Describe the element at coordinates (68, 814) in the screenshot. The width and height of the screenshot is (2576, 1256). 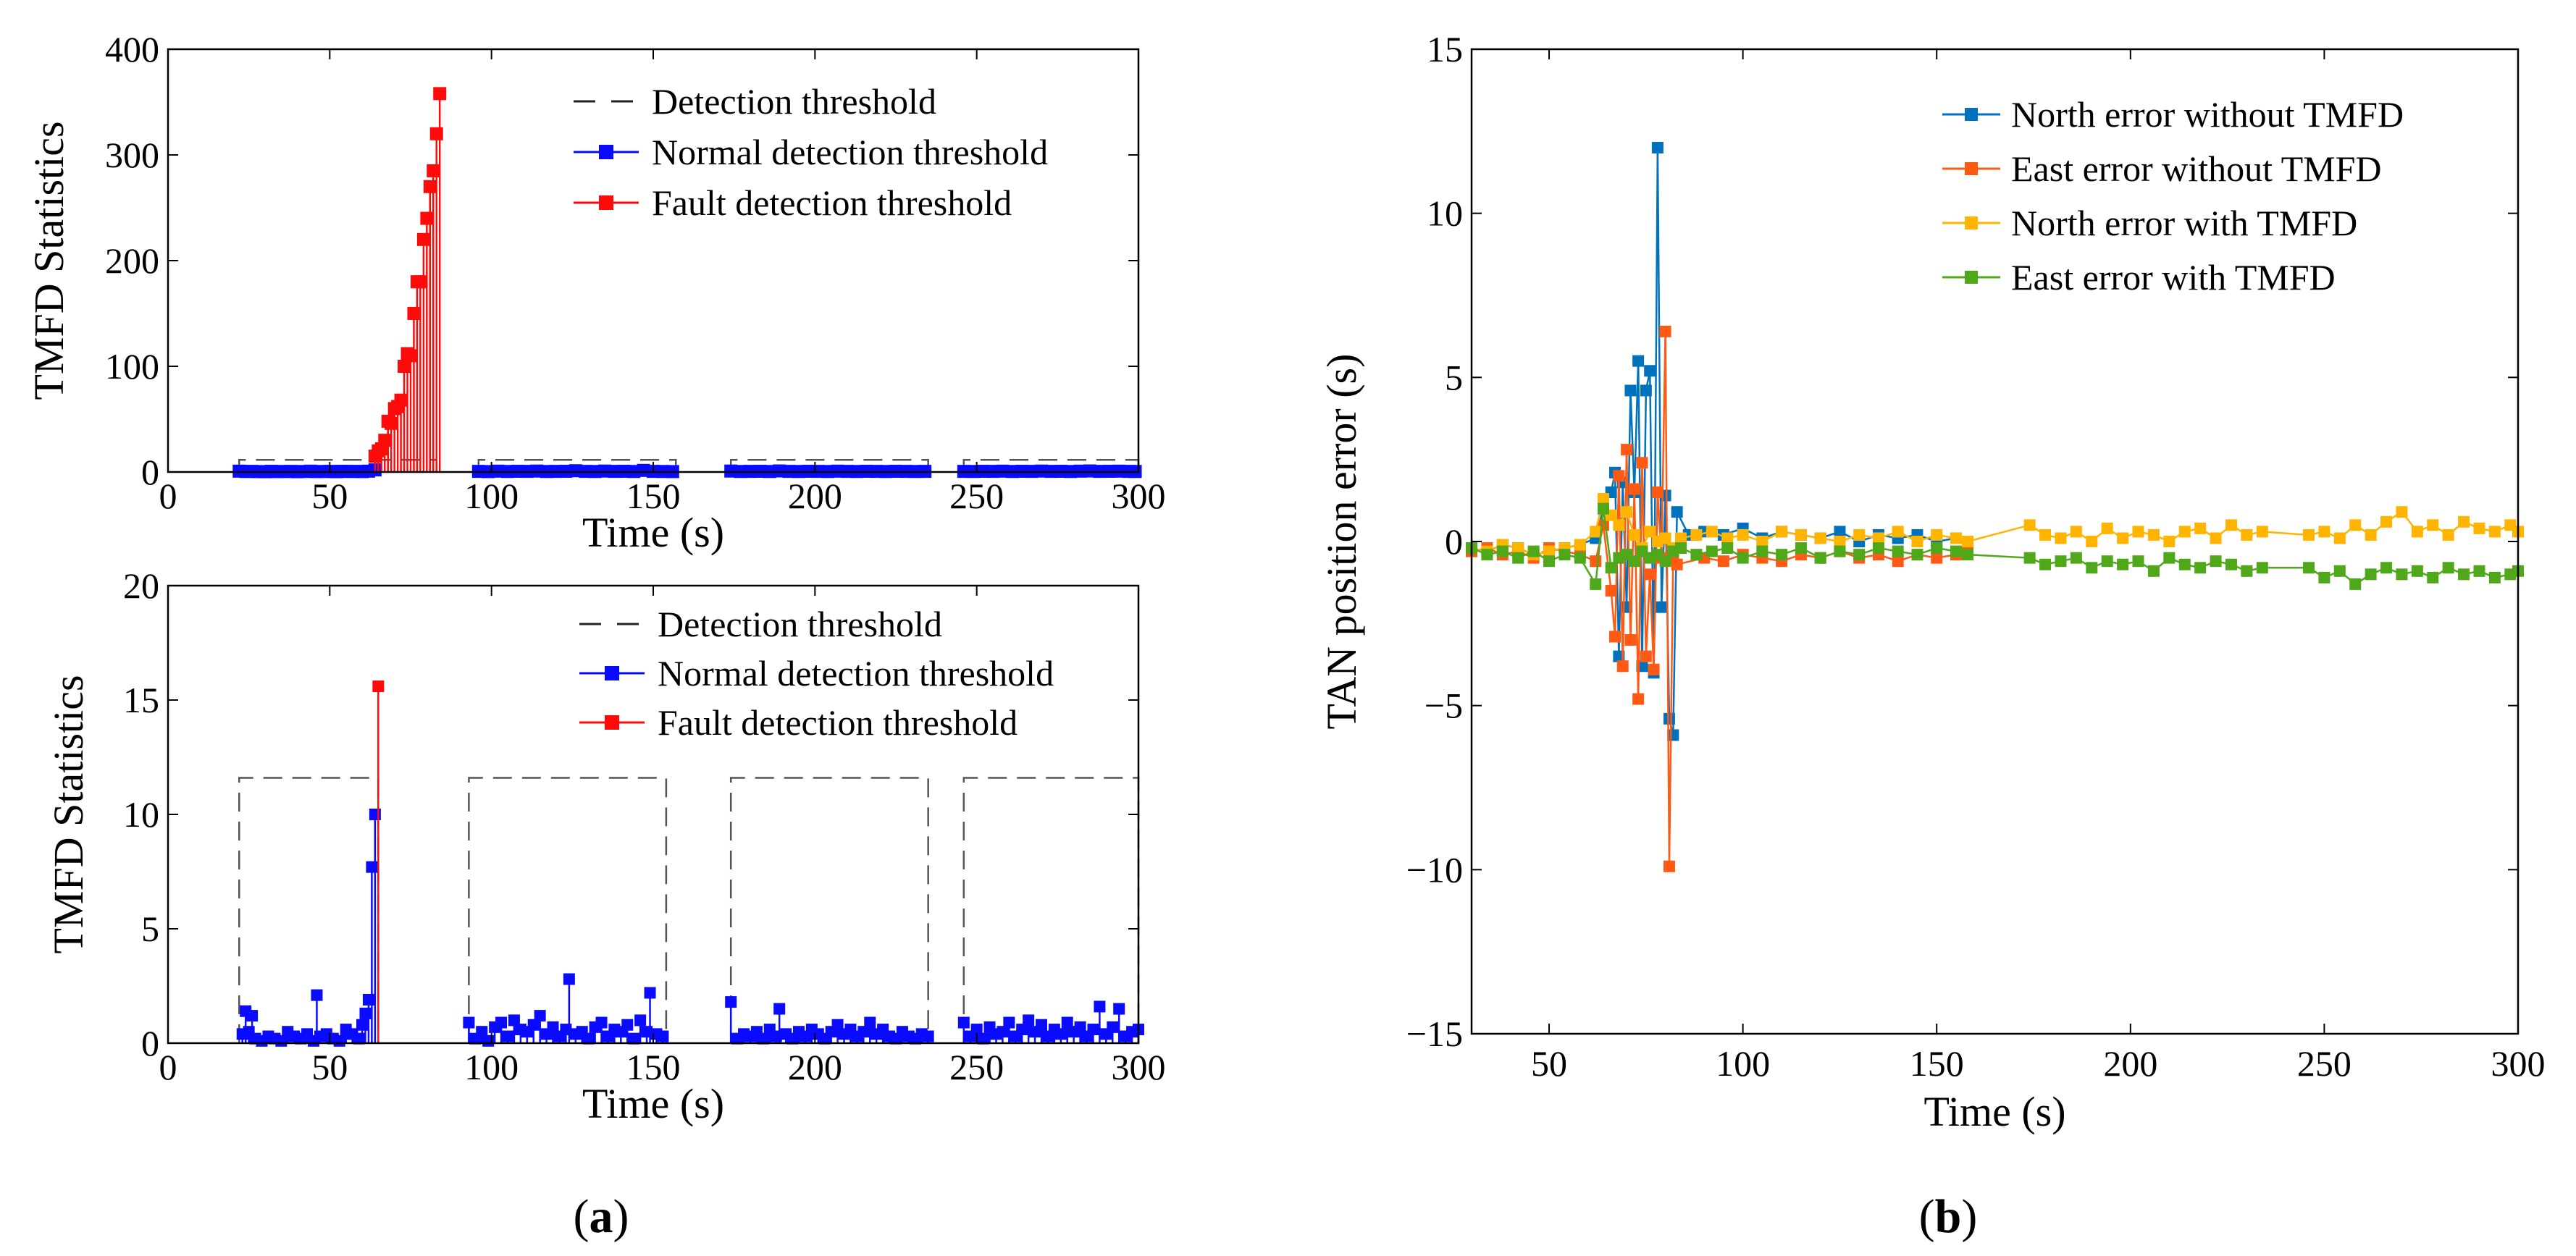
I see `y-axis-label: TMFD Statistics` at that location.